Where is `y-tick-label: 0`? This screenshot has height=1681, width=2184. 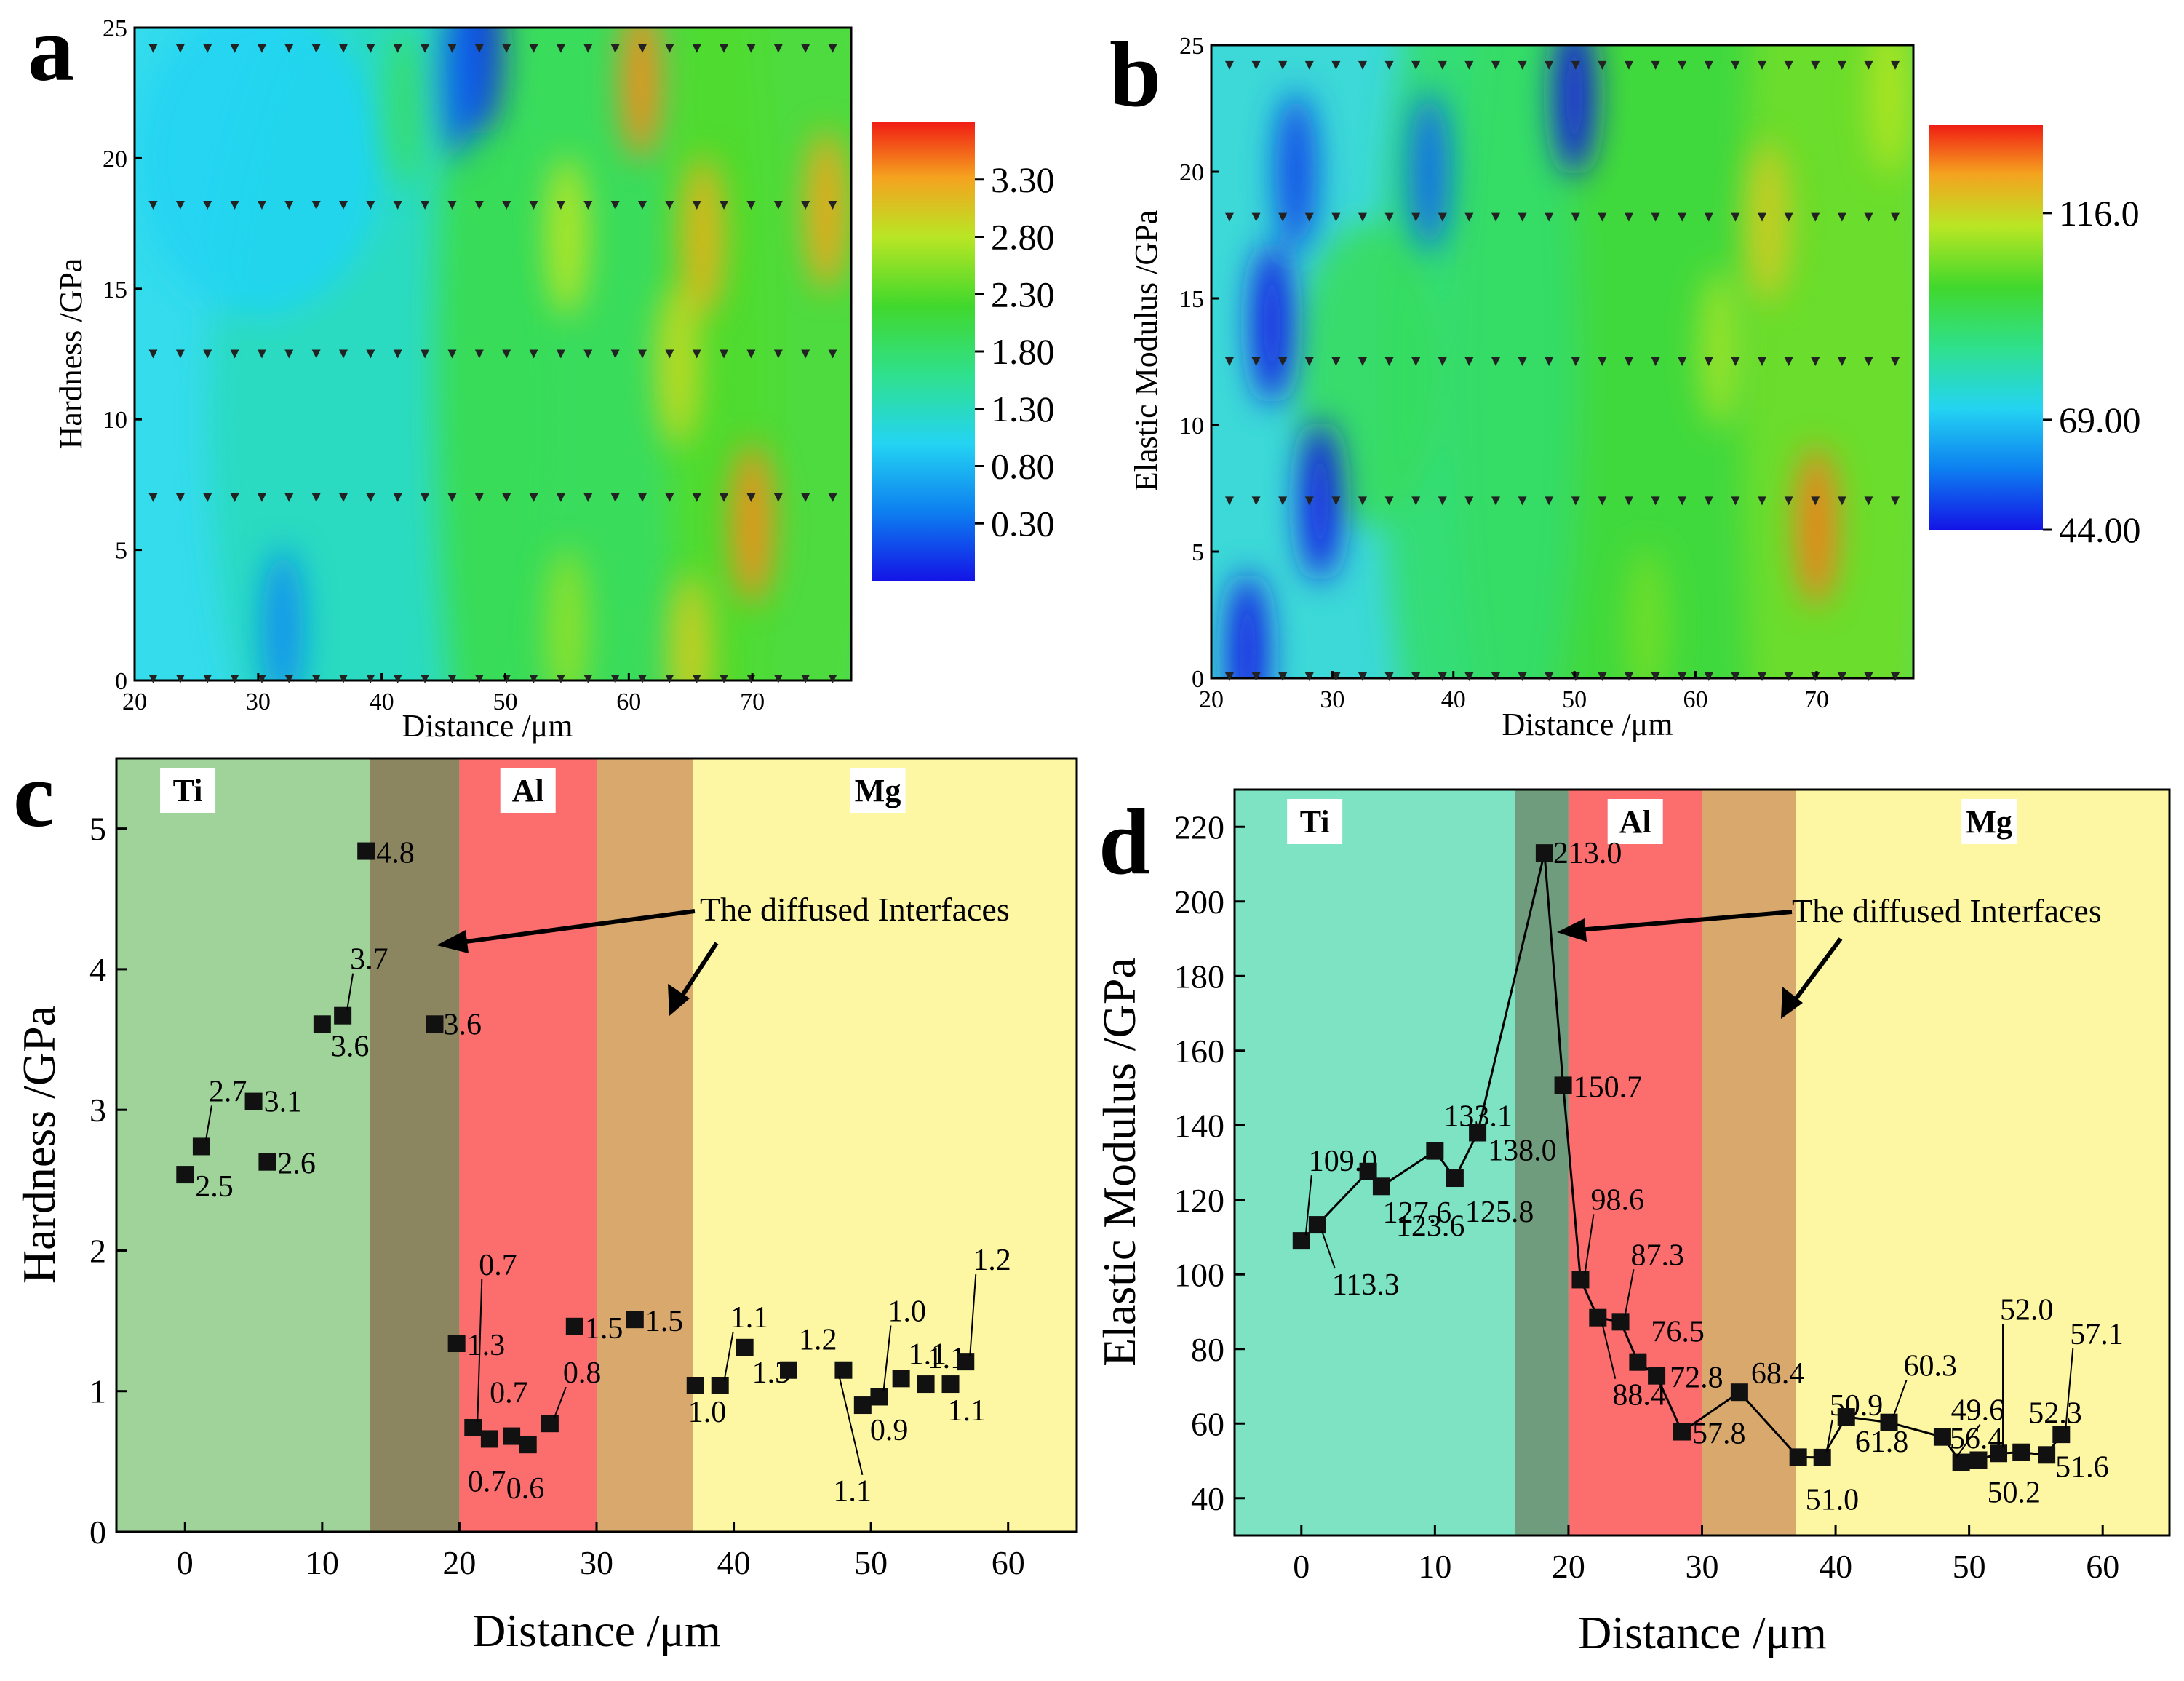
y-tick-label: 0 is located at coordinates (1198, 679).